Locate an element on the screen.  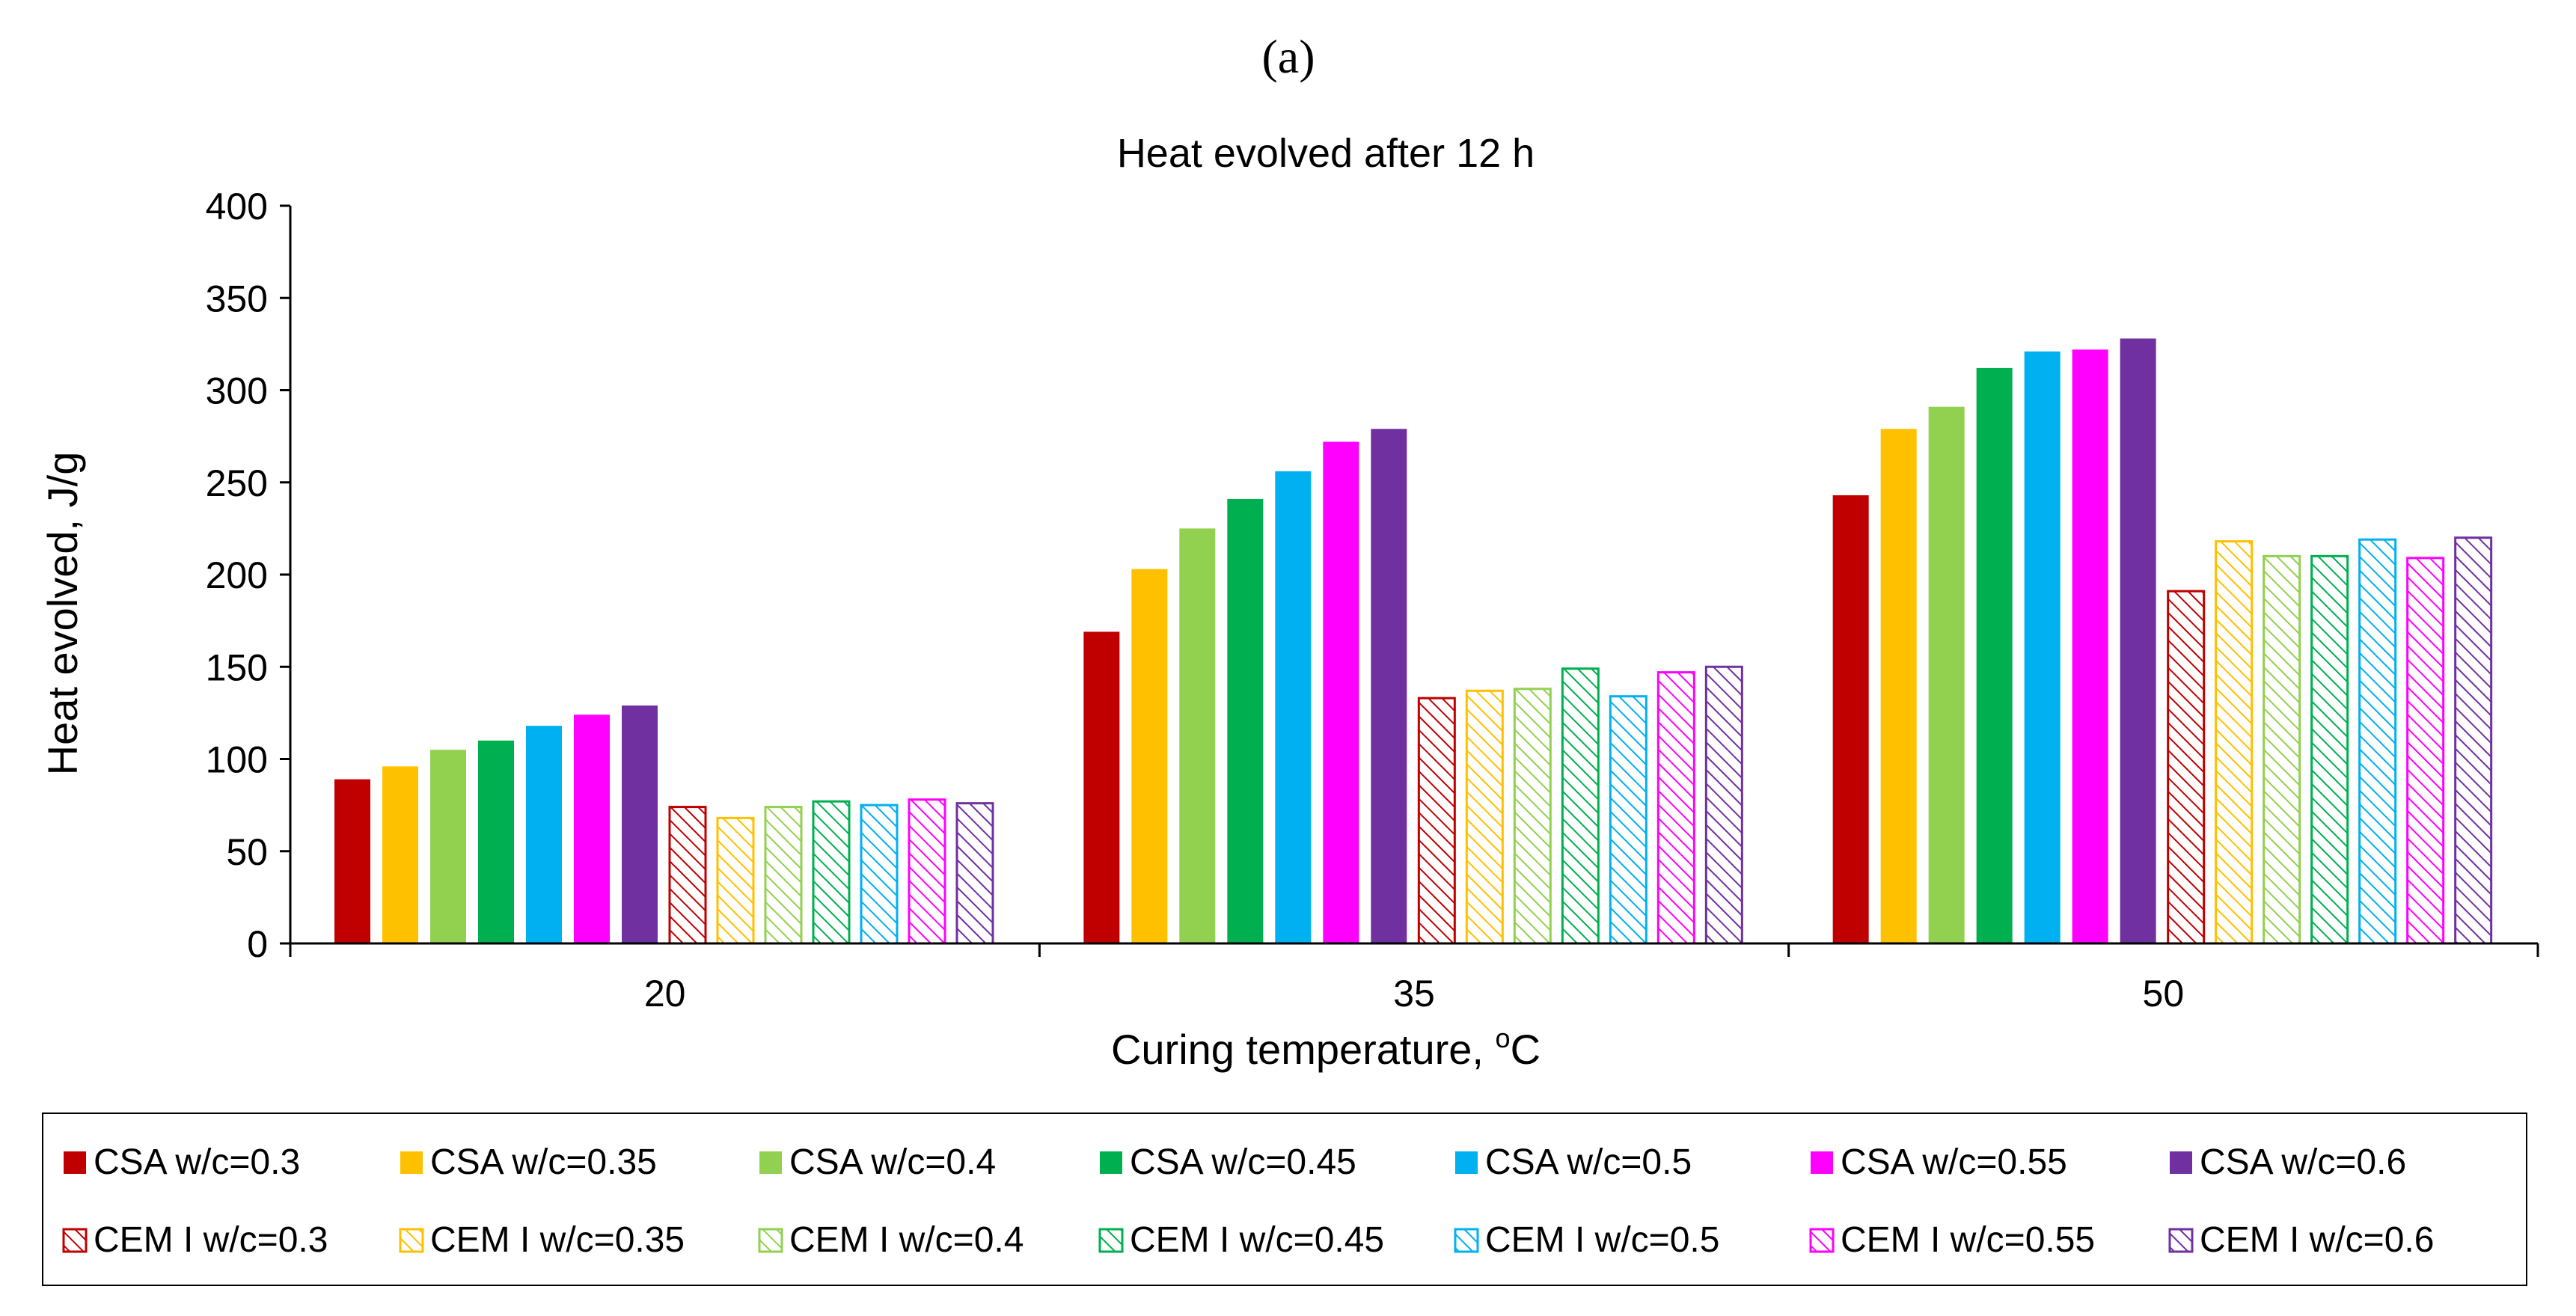
legend-label-csa-w-c-0-35: CSA w/c=0.35 is located at coordinates (543, 1162).